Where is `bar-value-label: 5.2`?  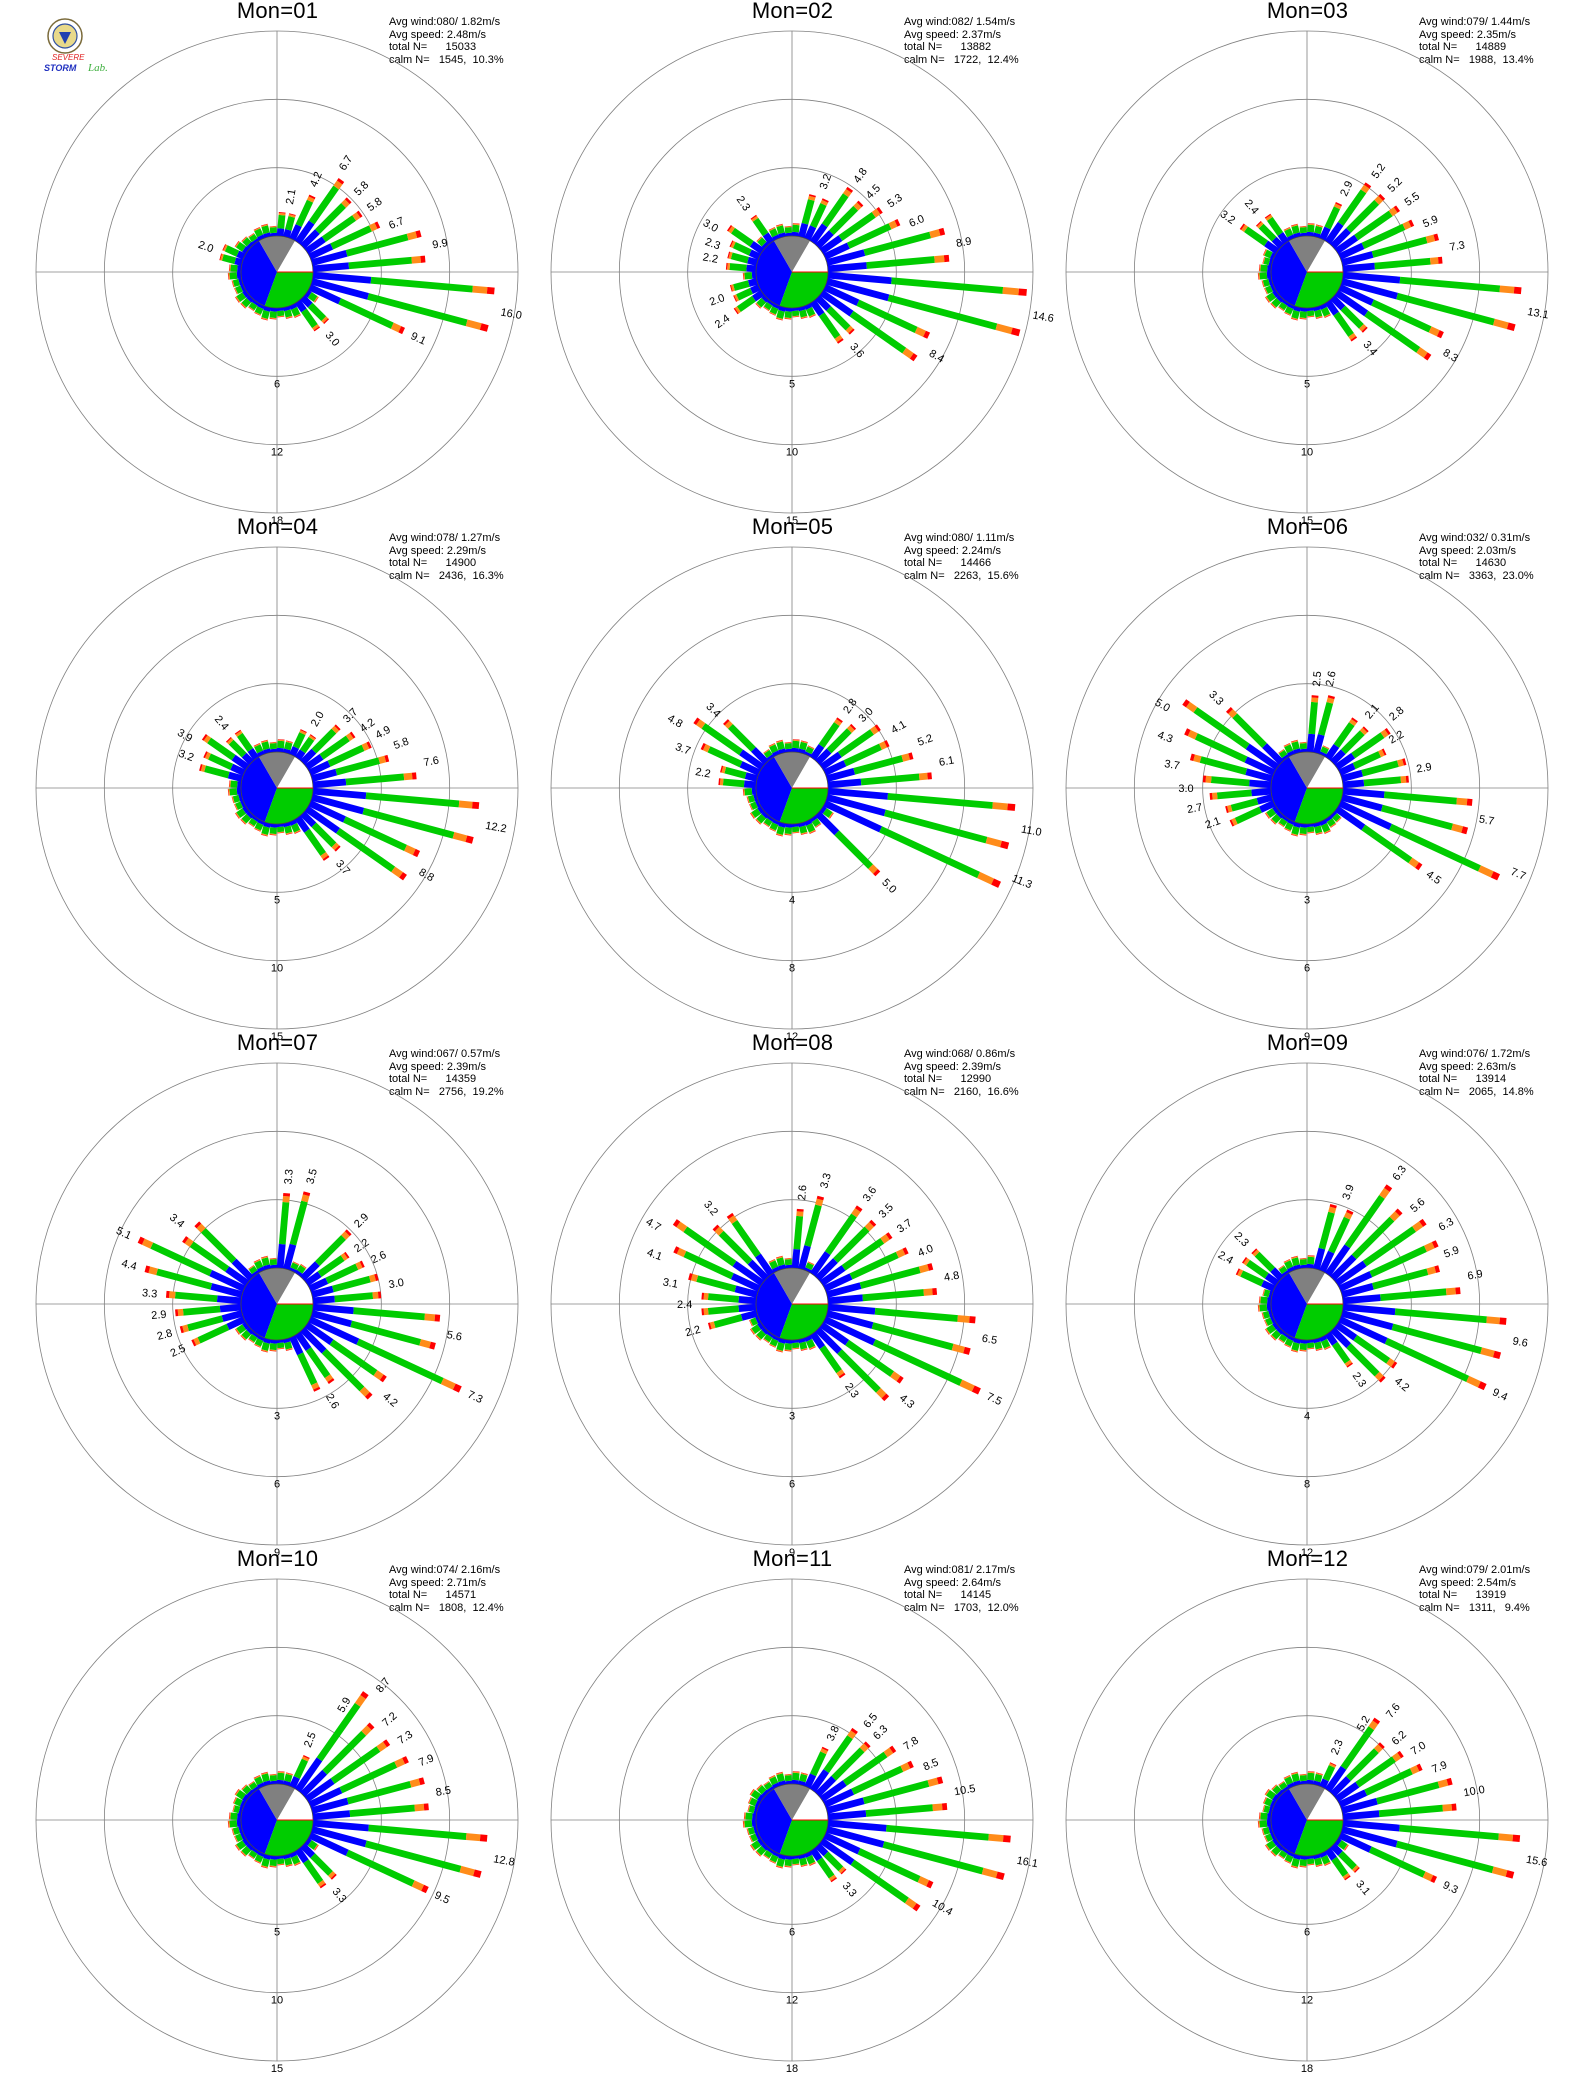 bar-value-label: 5.2 is located at coordinates (925, 740).